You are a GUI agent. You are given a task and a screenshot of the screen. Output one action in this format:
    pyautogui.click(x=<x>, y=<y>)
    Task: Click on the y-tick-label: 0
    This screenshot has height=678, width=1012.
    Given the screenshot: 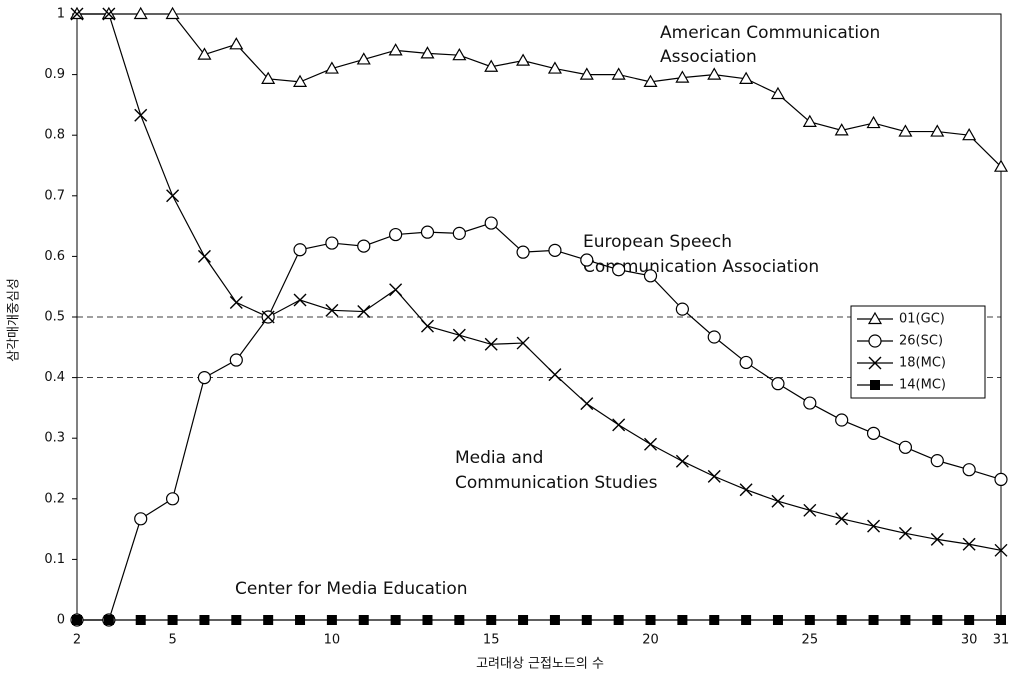 What is the action you would take?
    pyautogui.click(x=61, y=620)
    